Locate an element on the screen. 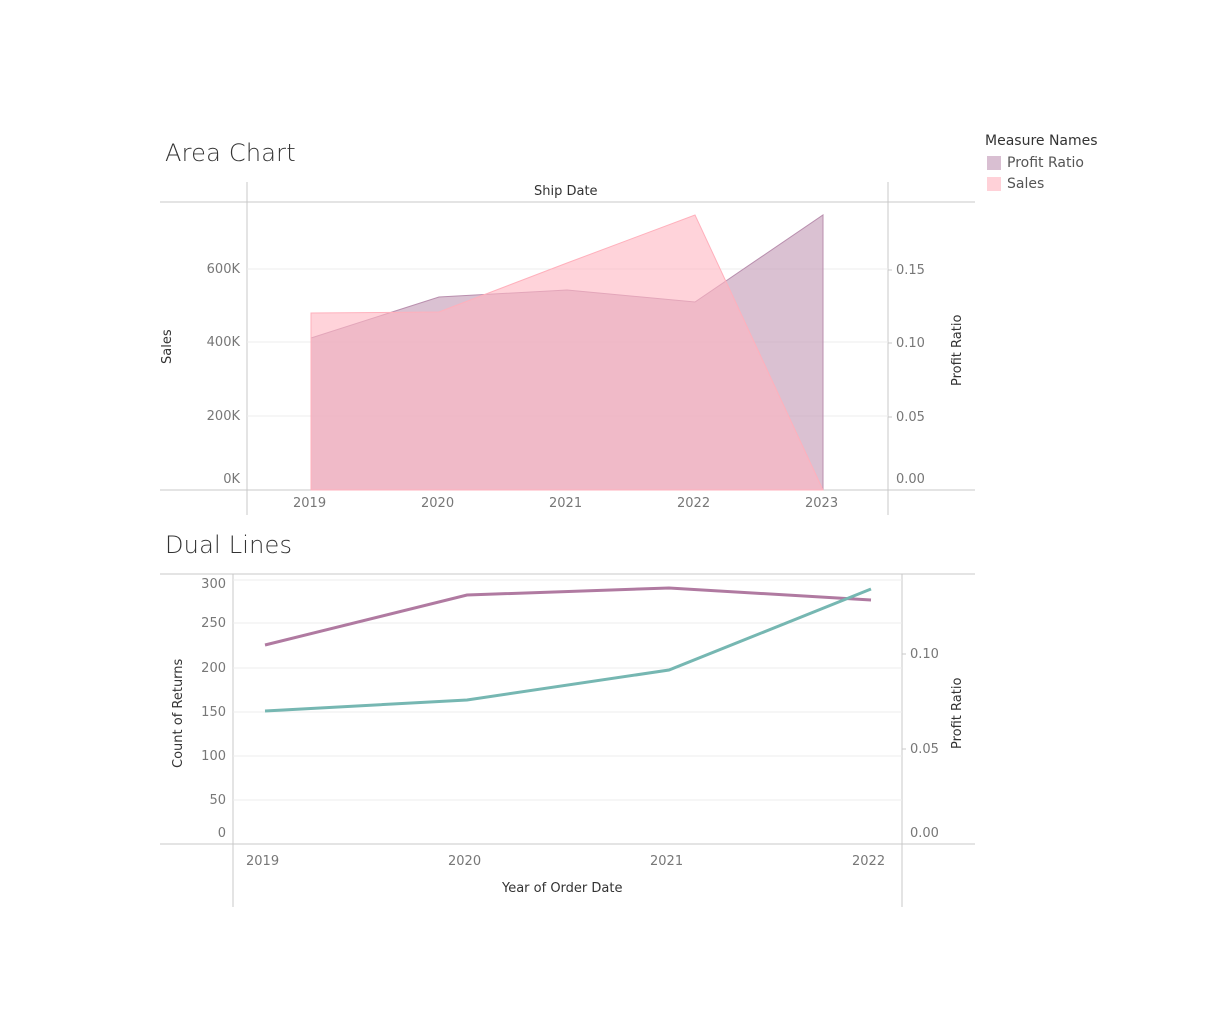 This screenshot has width=1205, height=1014. sales-area is located at coordinates (567, 352).